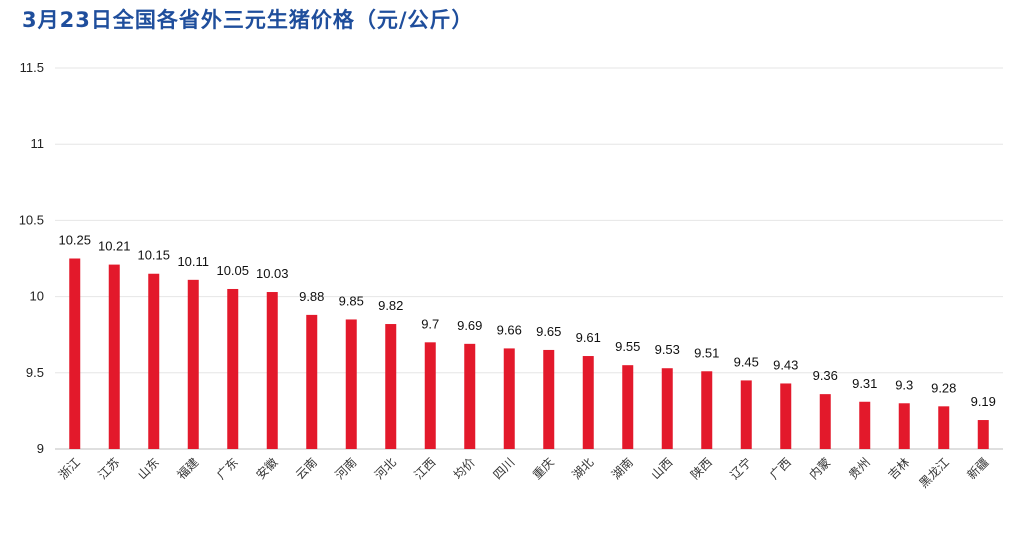 The image size is (1024, 533). Describe the element at coordinates (978, 469) in the screenshot. I see `category-label: 新疆` at that location.